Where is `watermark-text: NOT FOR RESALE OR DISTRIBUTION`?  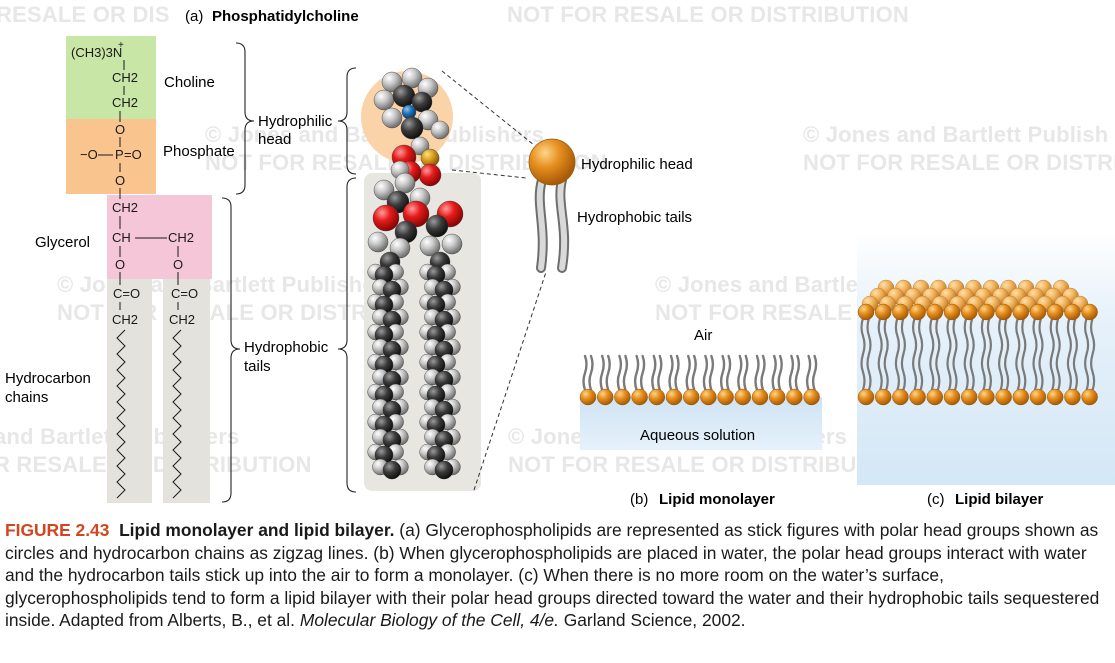
watermark-text: NOT FOR RESALE OR DISTRIBUTION is located at coordinates (709, 464).